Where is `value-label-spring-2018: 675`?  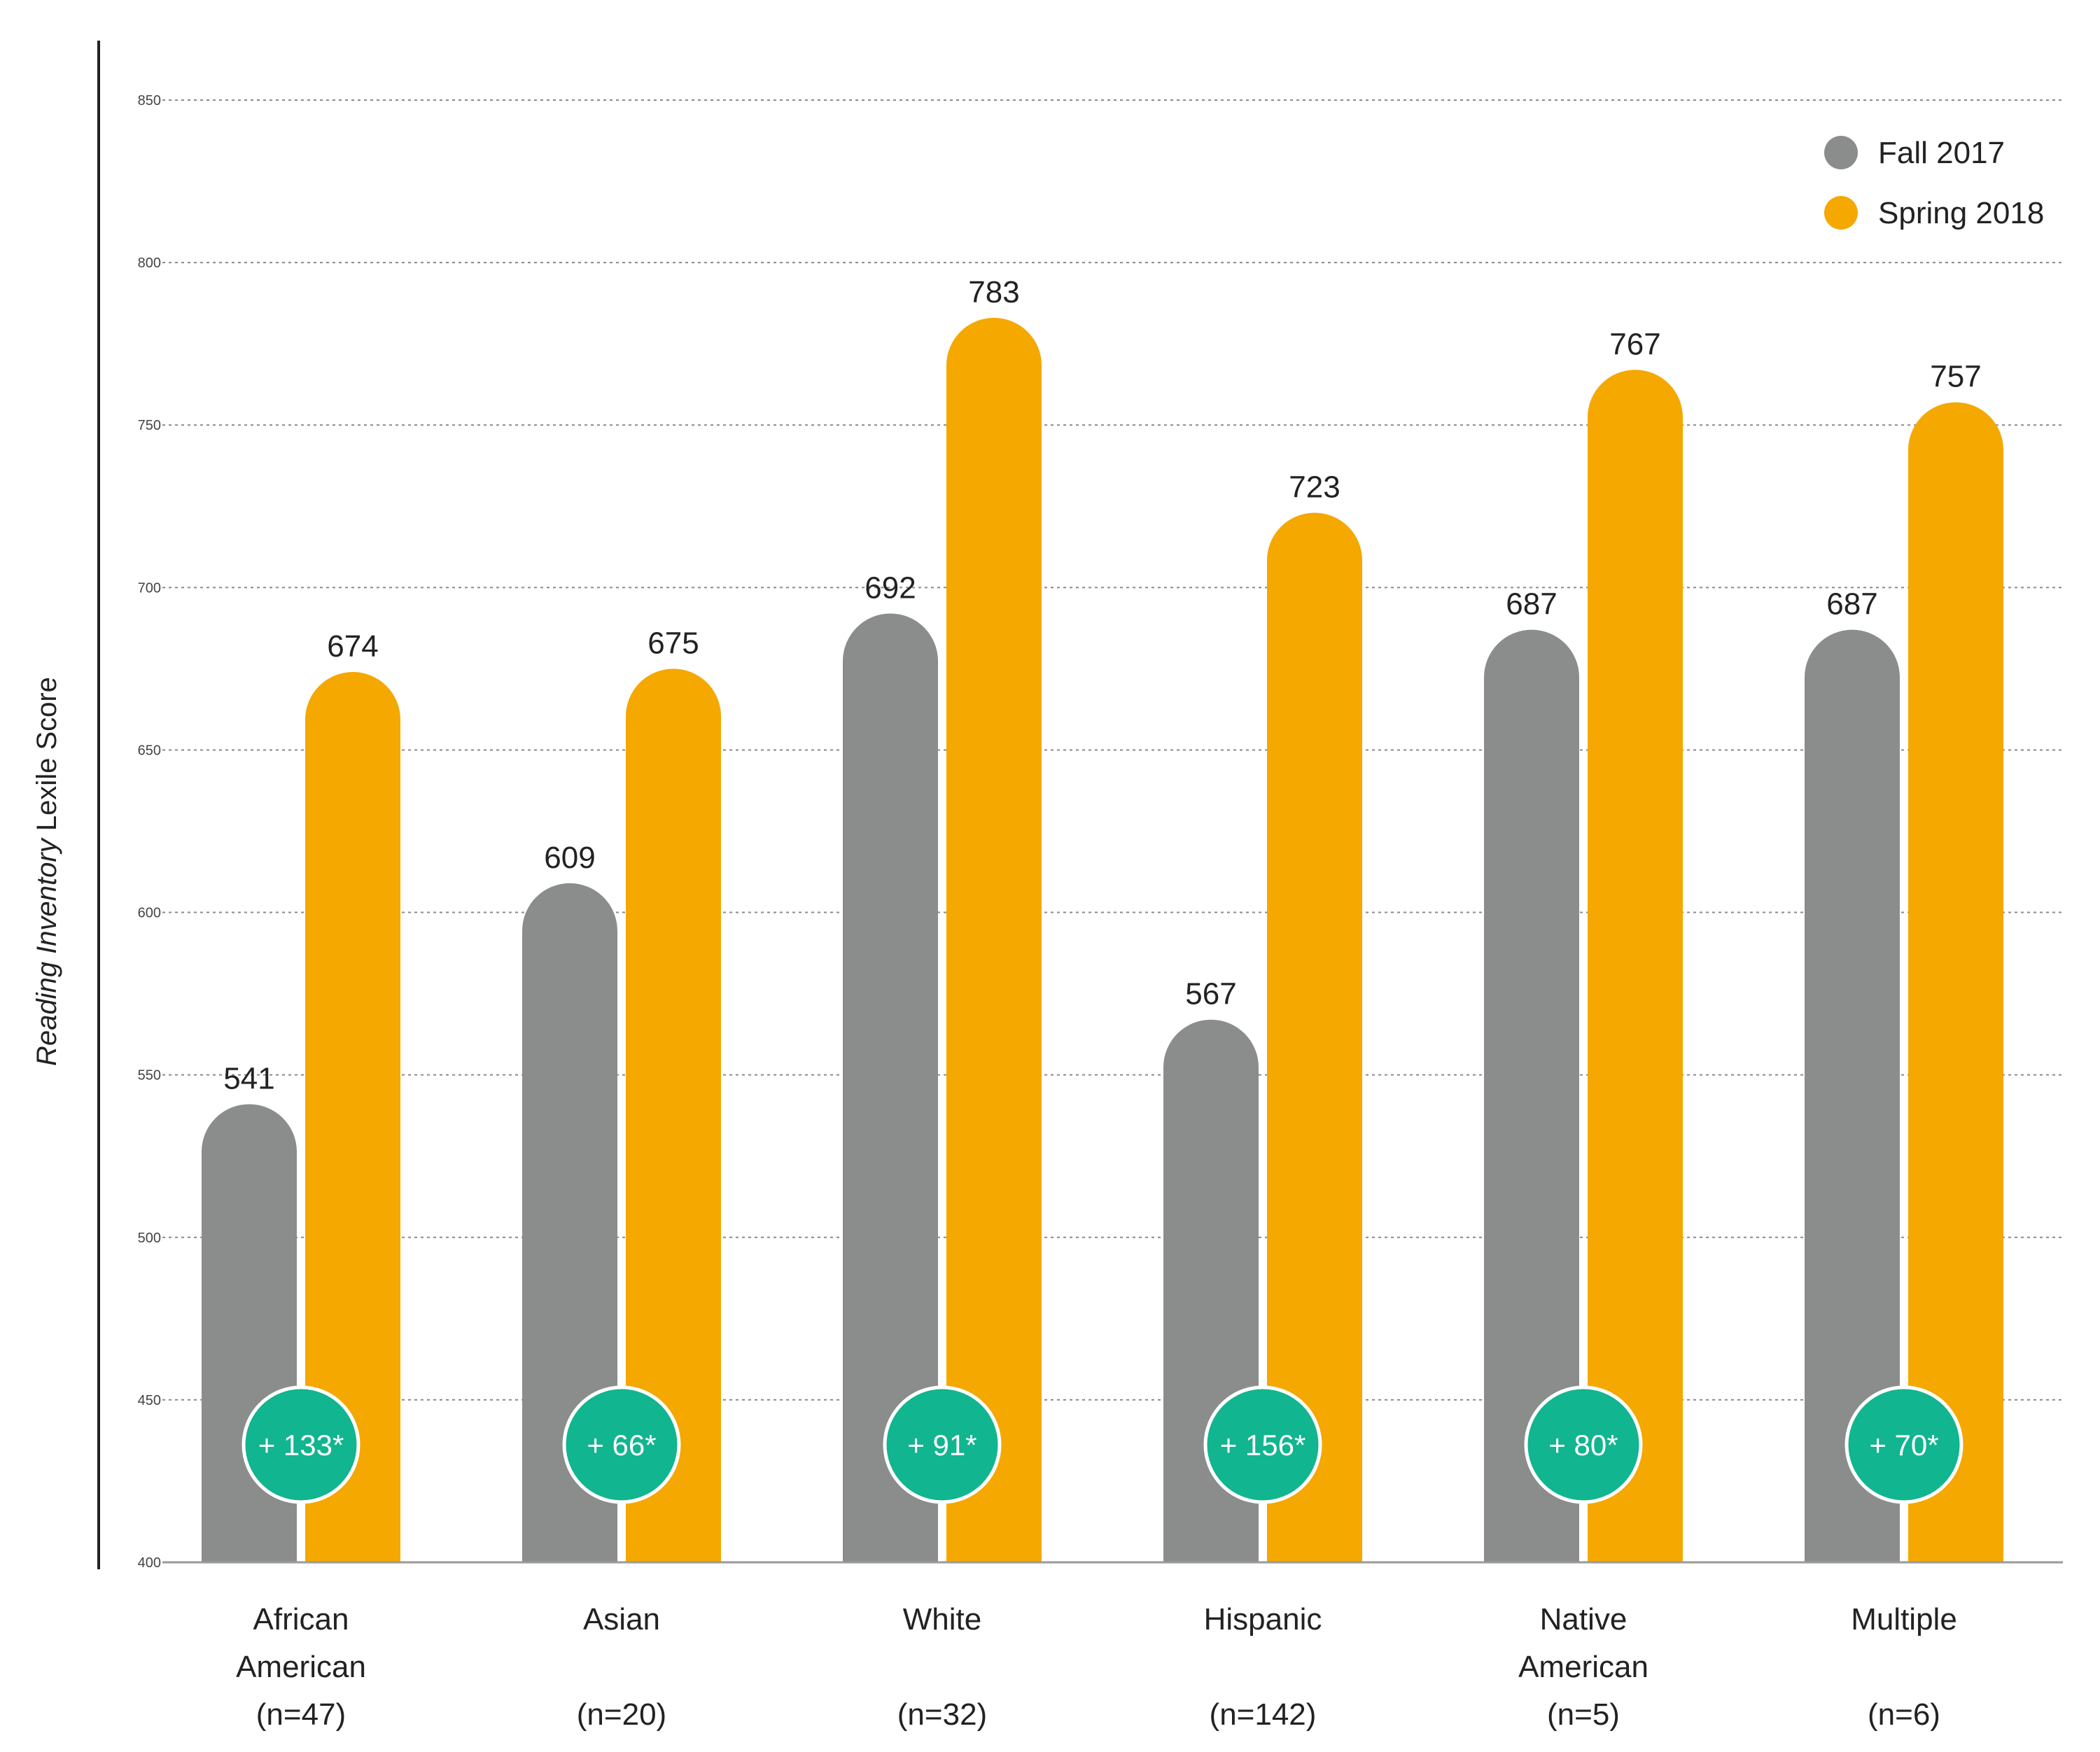
value-label-spring-2018: 675 is located at coordinates (673, 643).